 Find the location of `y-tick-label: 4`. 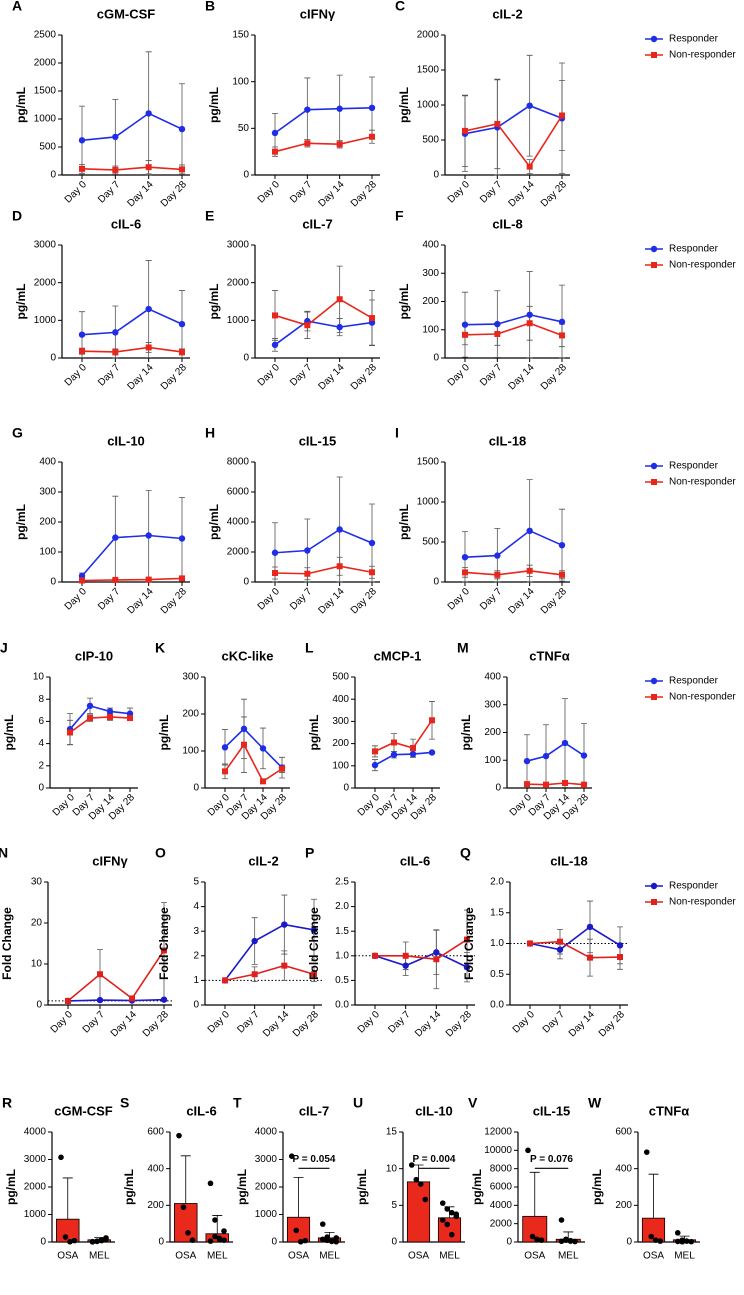

y-tick-label: 4 is located at coordinates (196, 906).